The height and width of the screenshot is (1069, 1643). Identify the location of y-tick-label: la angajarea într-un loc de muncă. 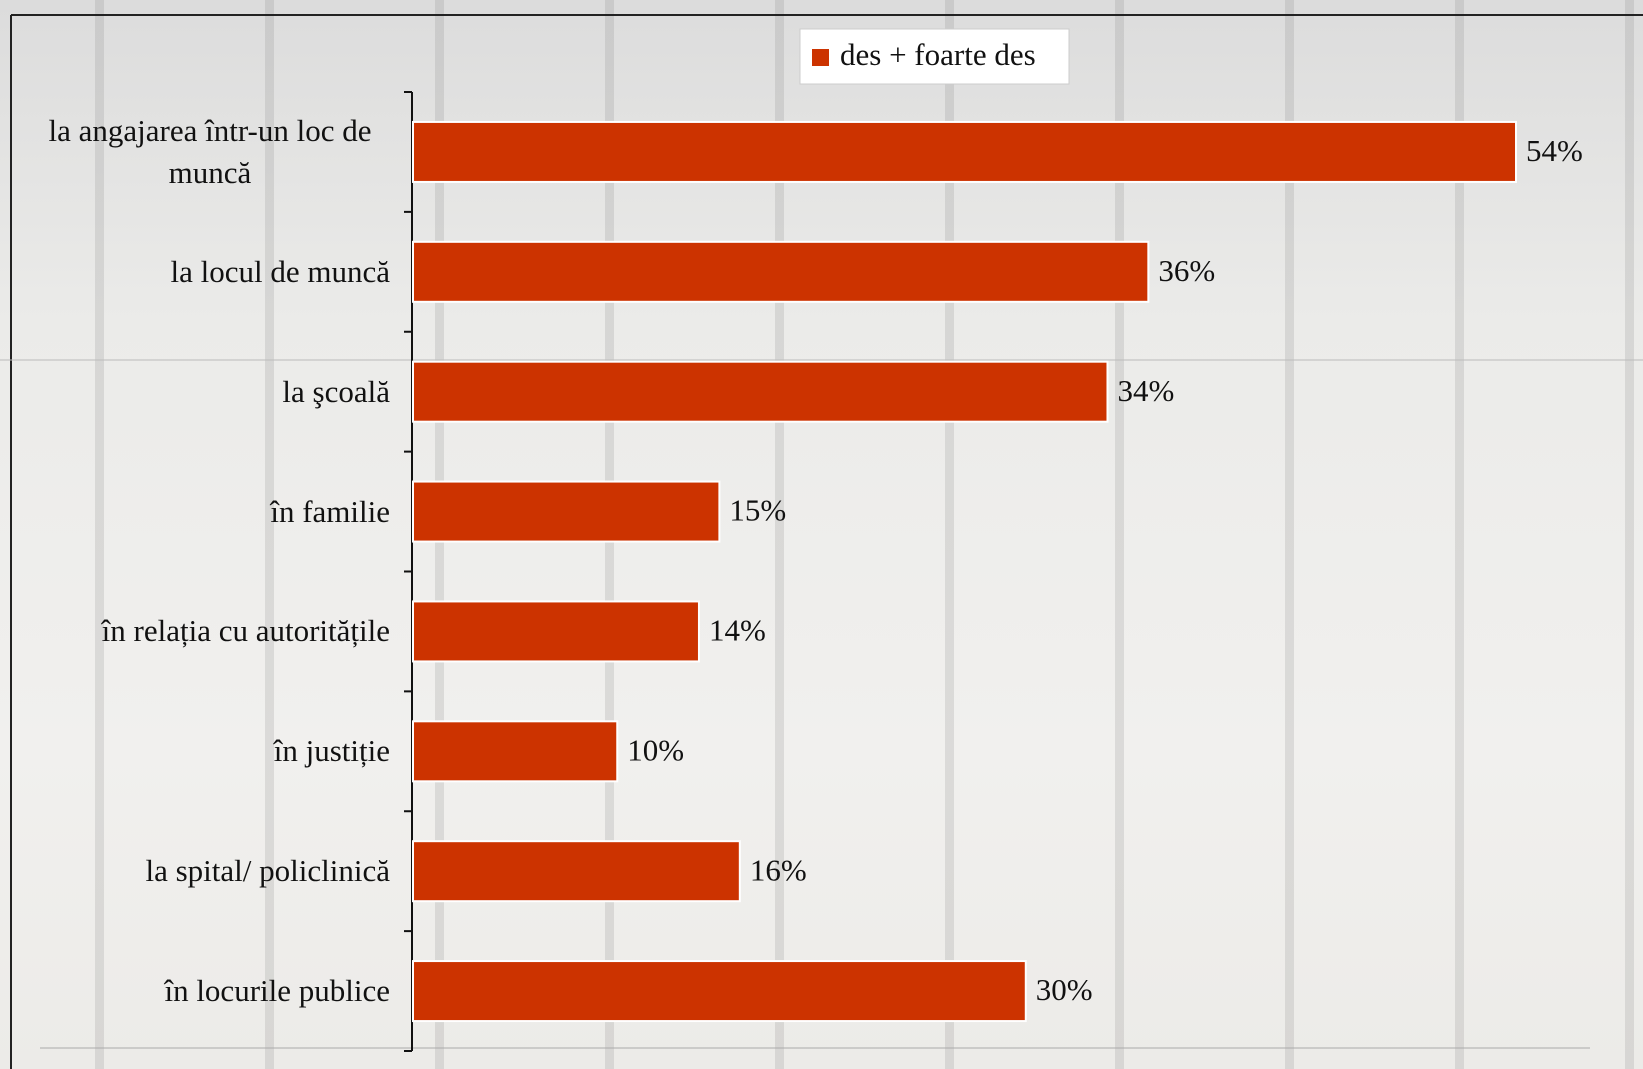
(210, 151).